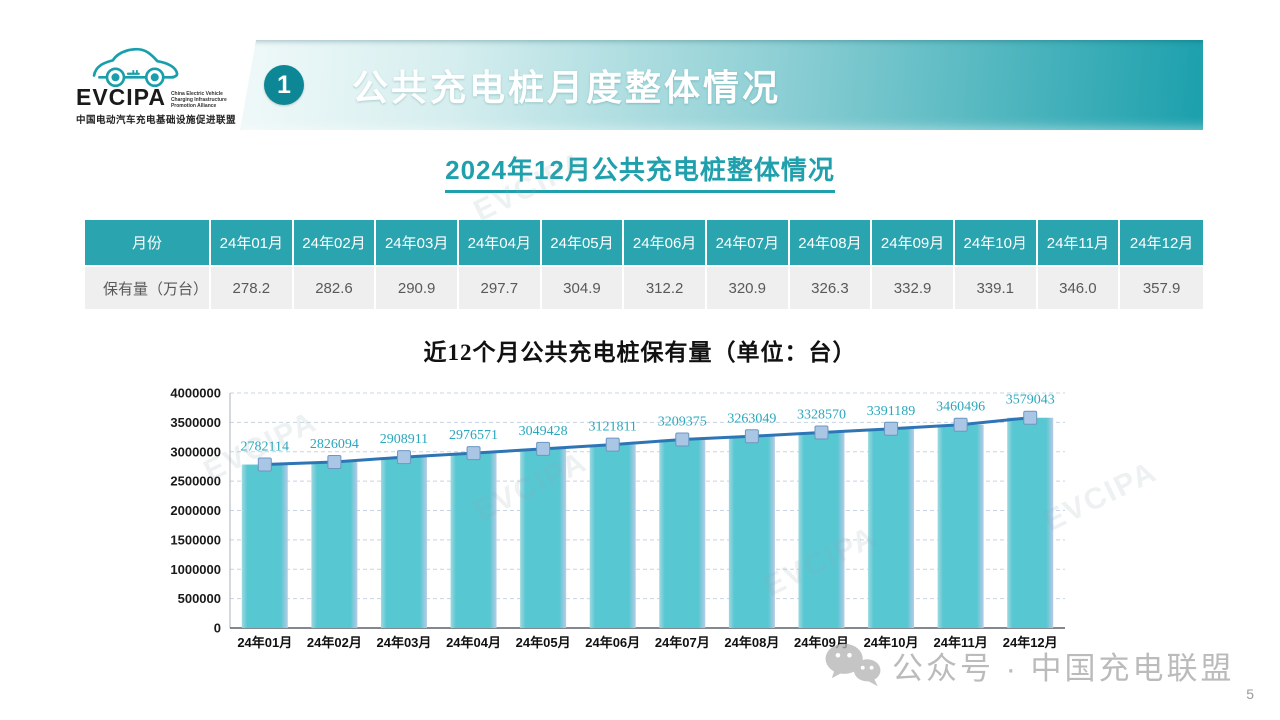 The width and height of the screenshot is (1280, 720). What do you see at coordinates (831, 288) in the screenshot?
I see `table-value-cell: 326.3` at bounding box center [831, 288].